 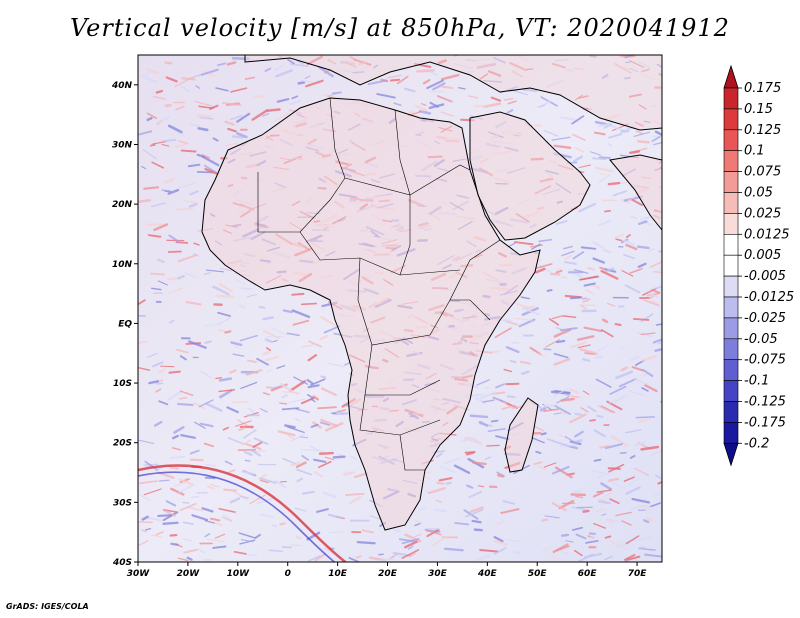 I want to click on colorbar-label: -0.1, so click(x=756, y=381).